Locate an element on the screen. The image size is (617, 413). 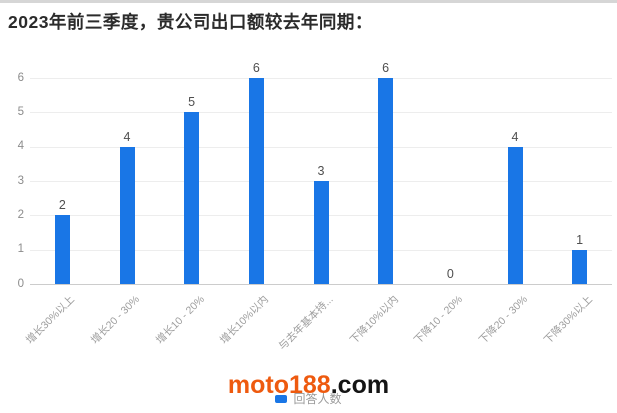
bar-value-label: 3 is located at coordinates (321, 171).